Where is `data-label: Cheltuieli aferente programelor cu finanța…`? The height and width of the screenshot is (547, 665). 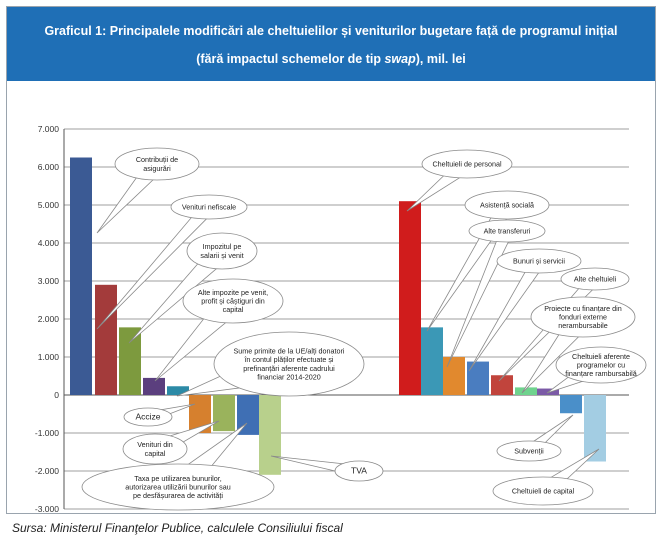 data-label: Cheltuieli aferente programelor cu finanța… is located at coordinates (601, 365).